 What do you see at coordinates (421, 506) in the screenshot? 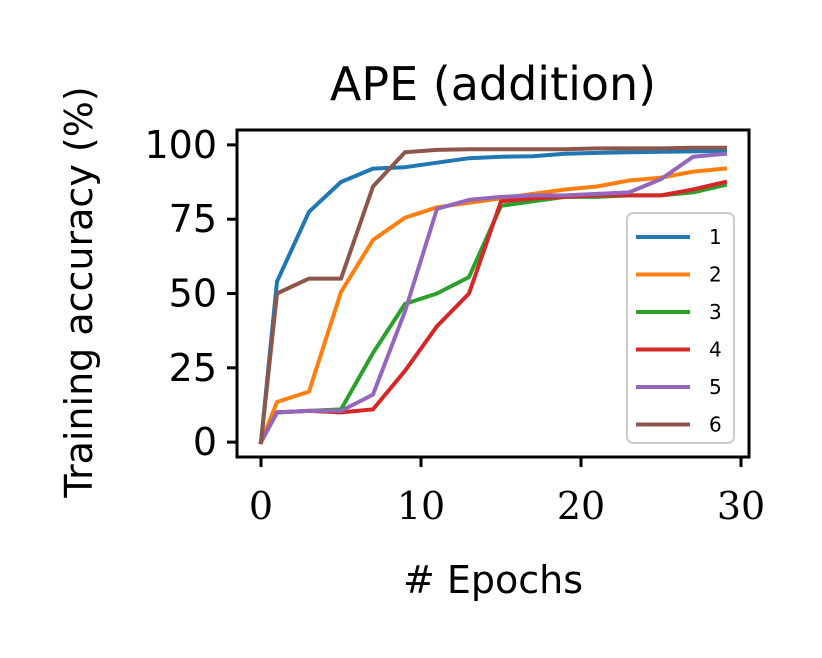
I see `x-tick-label: 10` at bounding box center [421, 506].